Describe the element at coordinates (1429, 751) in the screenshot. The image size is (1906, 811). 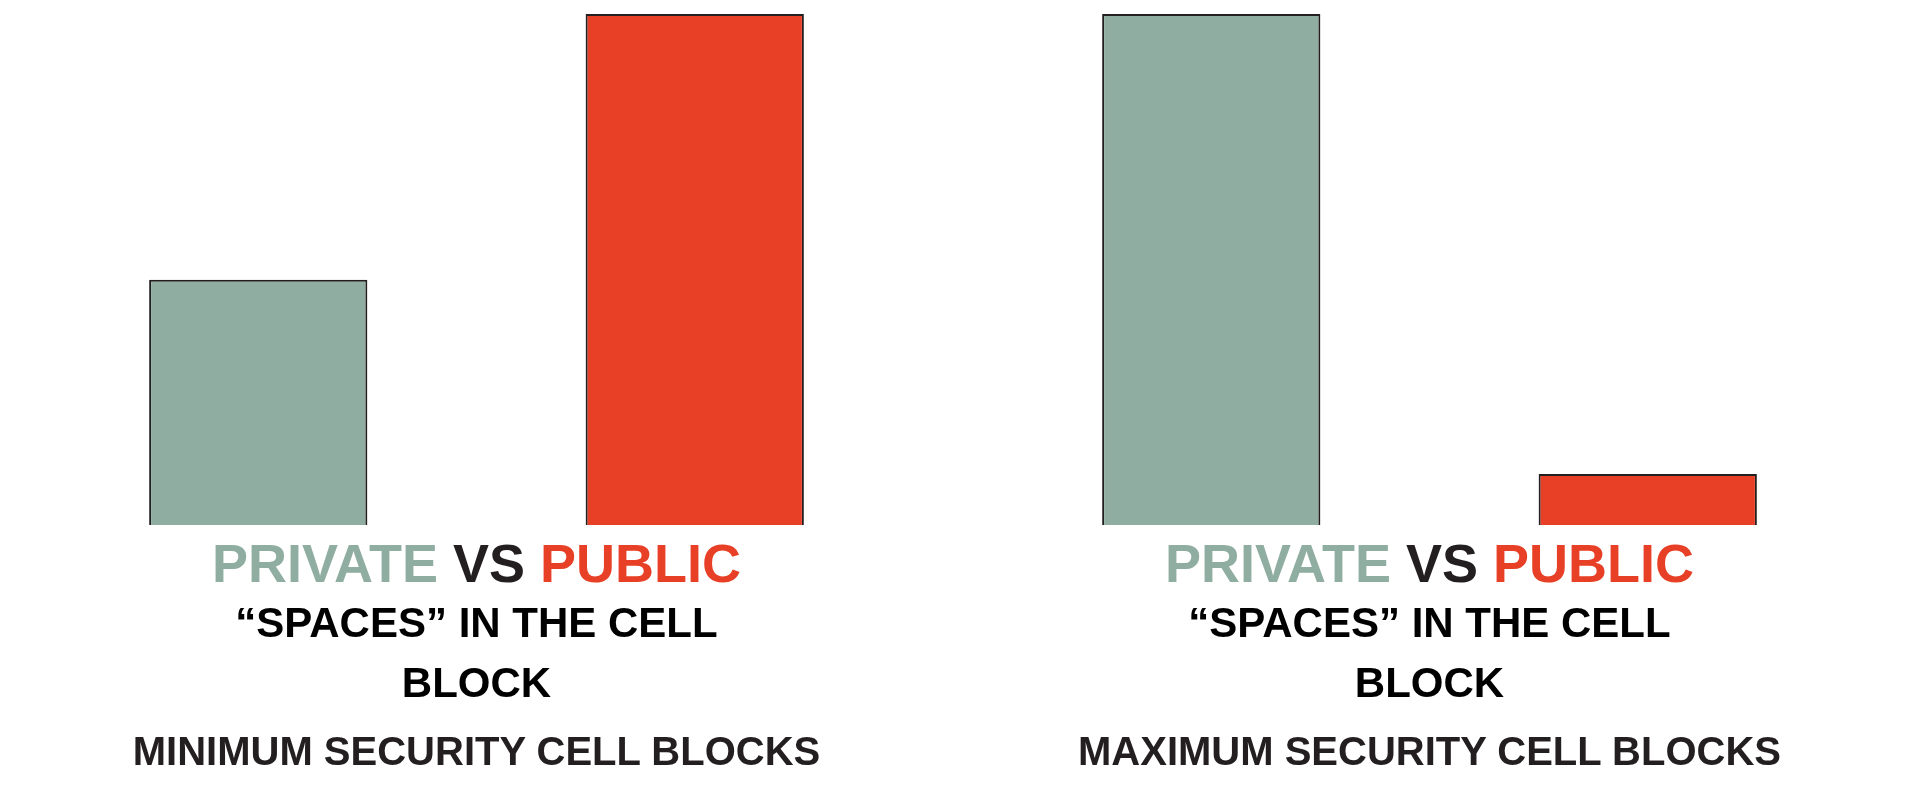
I see `x-axis-title: MAXIMUM SECURITY CELL BLOCKS` at that location.